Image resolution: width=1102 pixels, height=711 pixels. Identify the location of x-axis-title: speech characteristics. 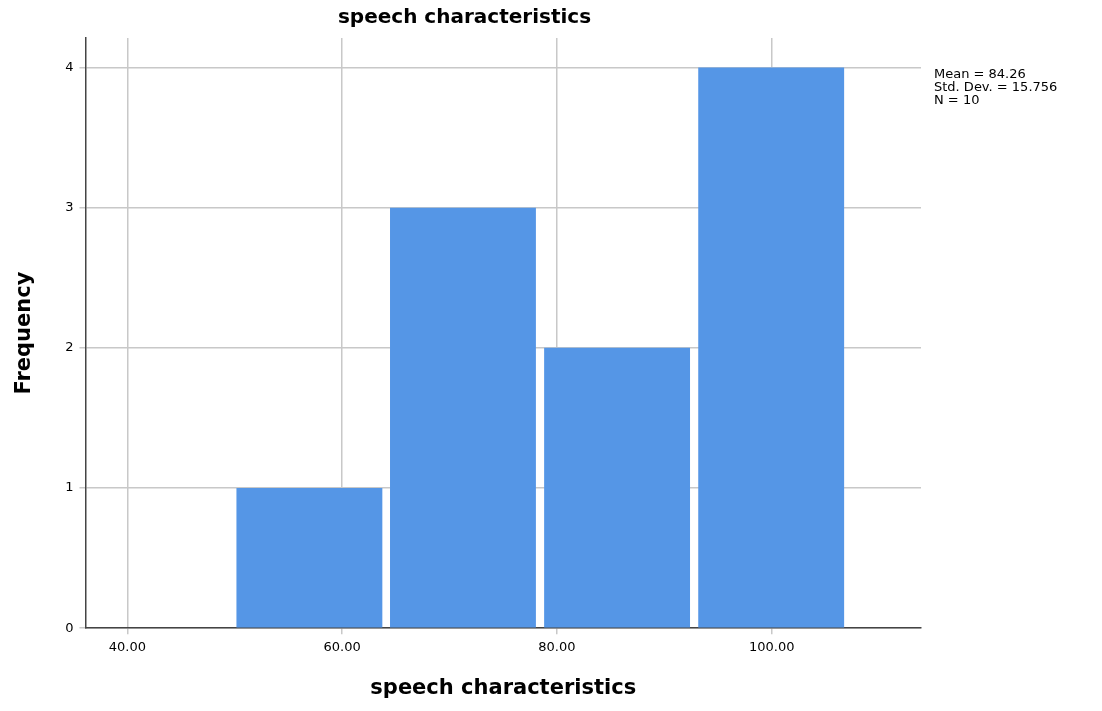
(503, 686).